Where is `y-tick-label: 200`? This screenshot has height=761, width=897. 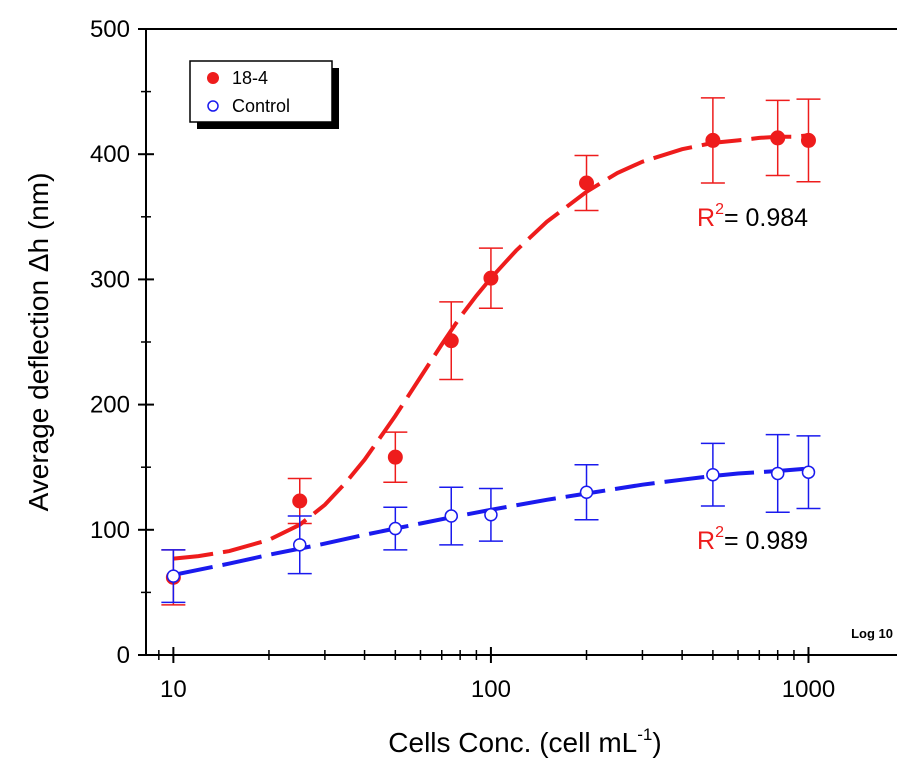 y-tick-label: 200 is located at coordinates (110, 405).